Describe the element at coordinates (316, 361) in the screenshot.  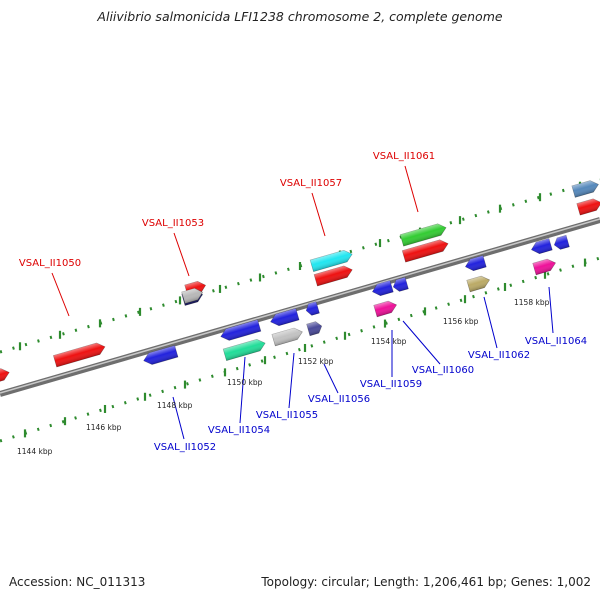
I see `position-tick-label: 1152 kbp` at that location.